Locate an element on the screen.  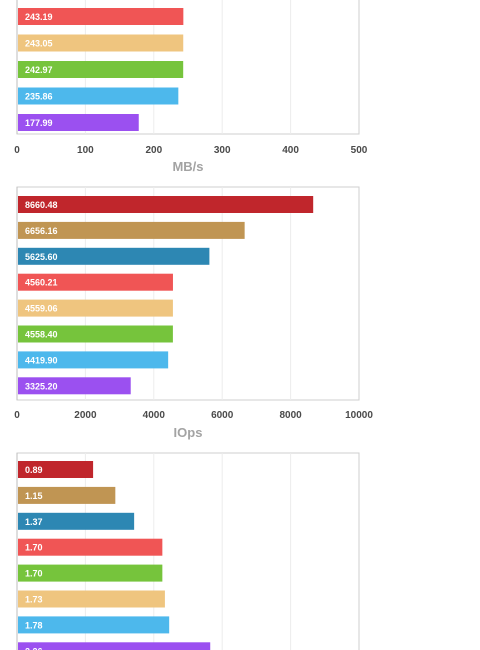
bar-data-label: 0.89 is located at coordinates (34, 470).